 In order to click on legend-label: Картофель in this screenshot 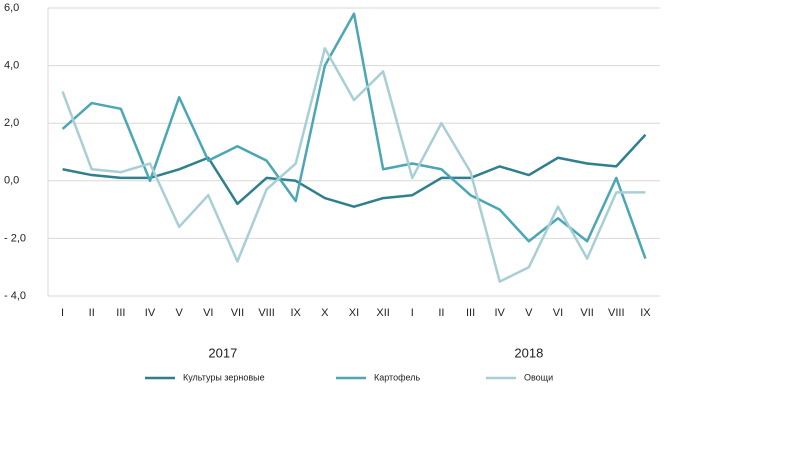, I will do `click(397, 377)`.